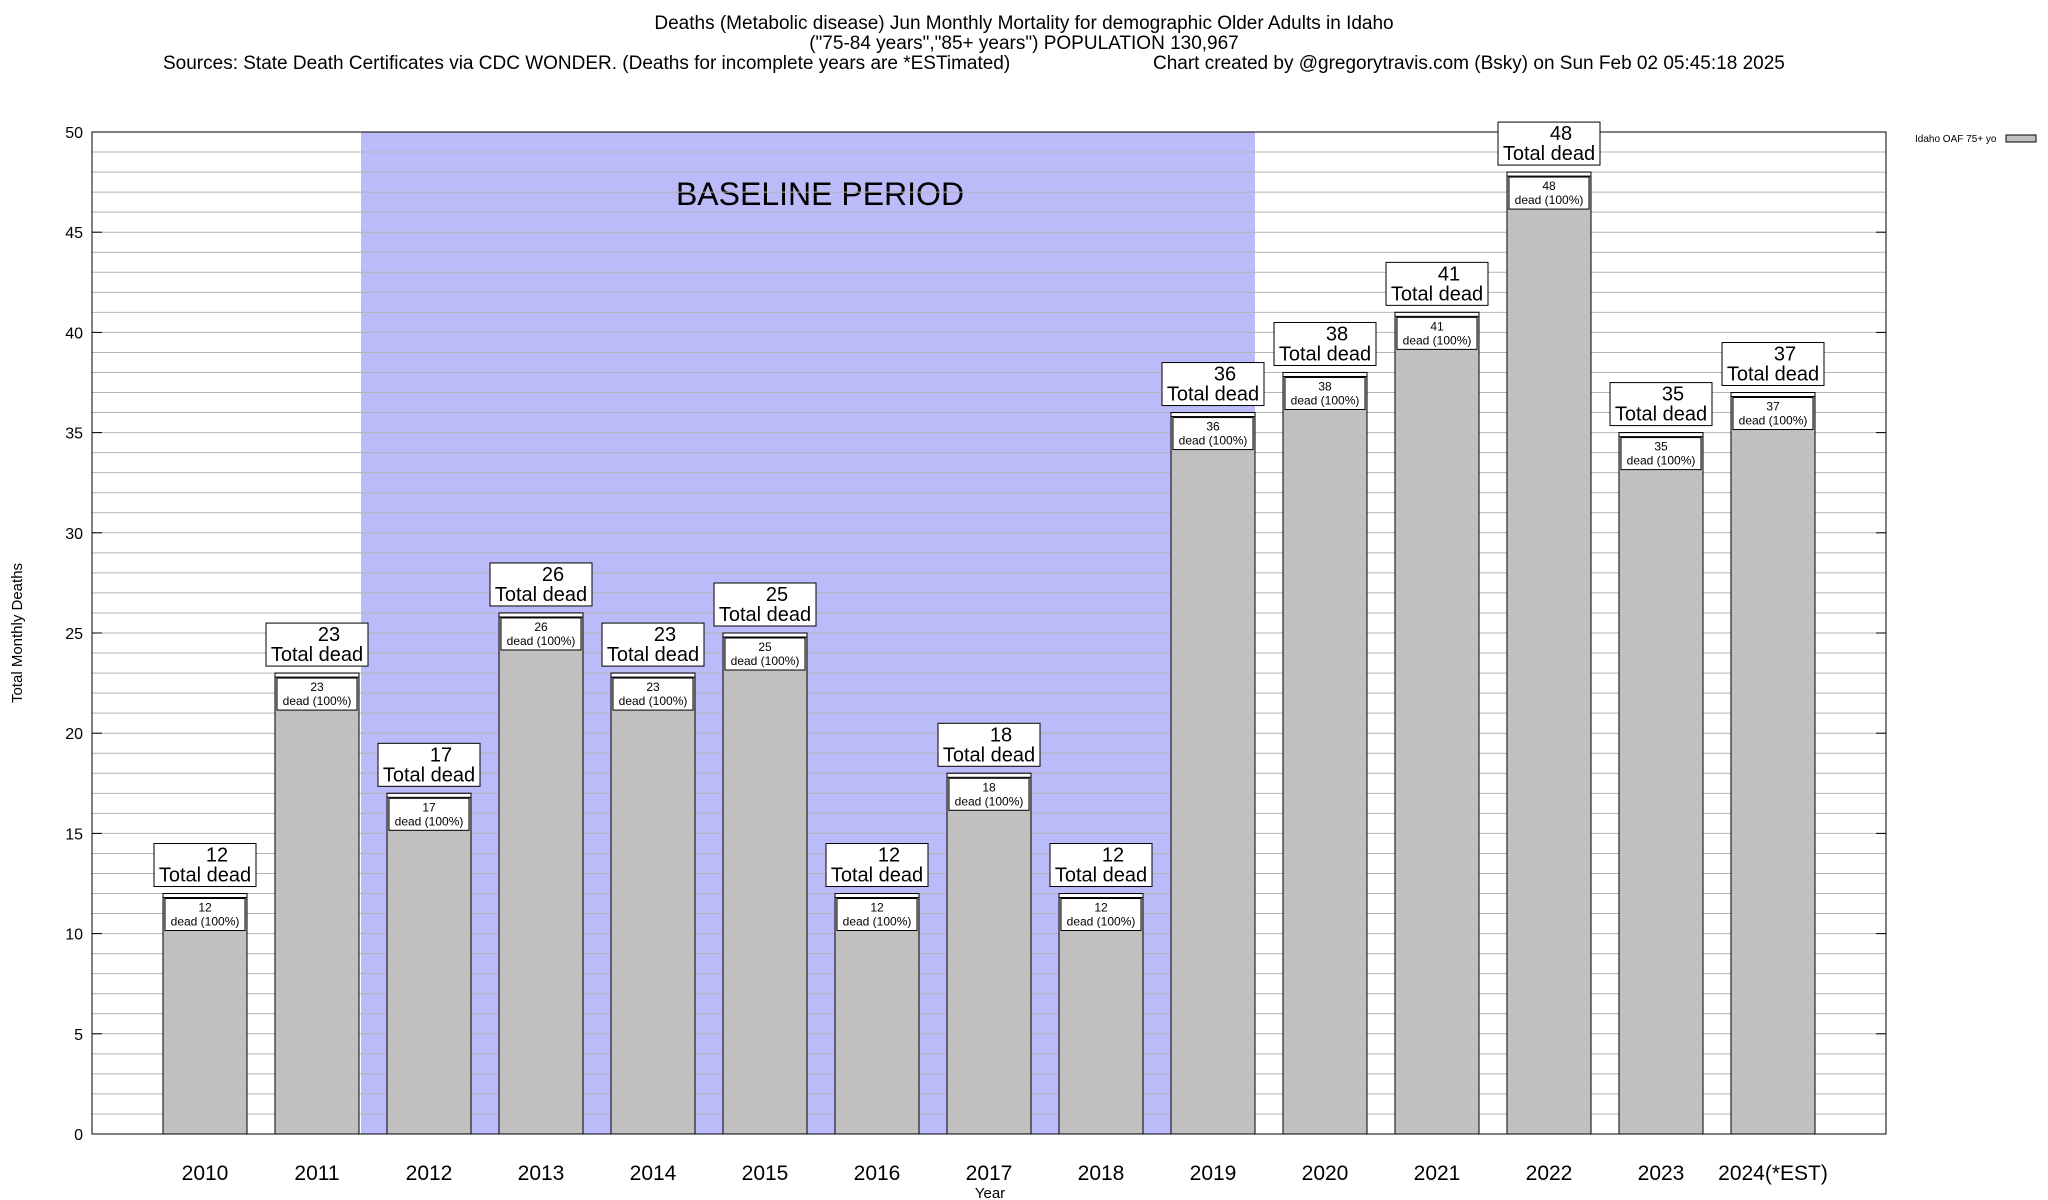 This screenshot has height=1200, width=2048. I want to click on x-tick-label: 2010, so click(205, 1173).